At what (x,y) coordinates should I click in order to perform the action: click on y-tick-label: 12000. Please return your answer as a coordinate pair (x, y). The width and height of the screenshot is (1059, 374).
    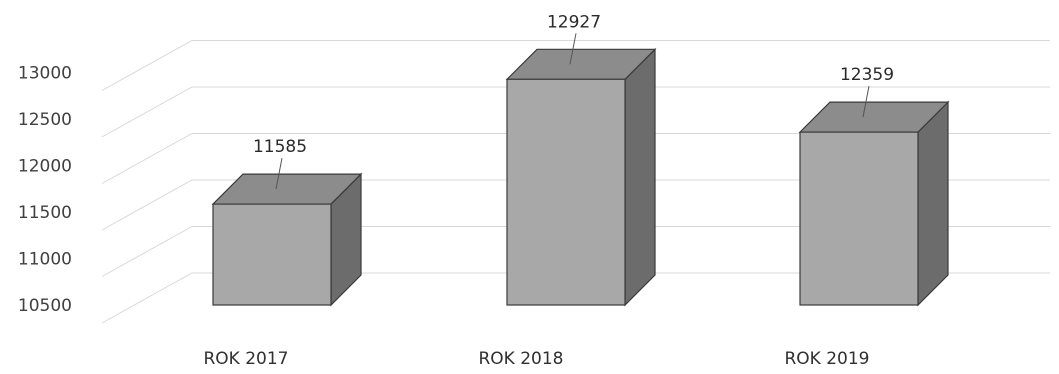
    Looking at the image, I should click on (45, 167).